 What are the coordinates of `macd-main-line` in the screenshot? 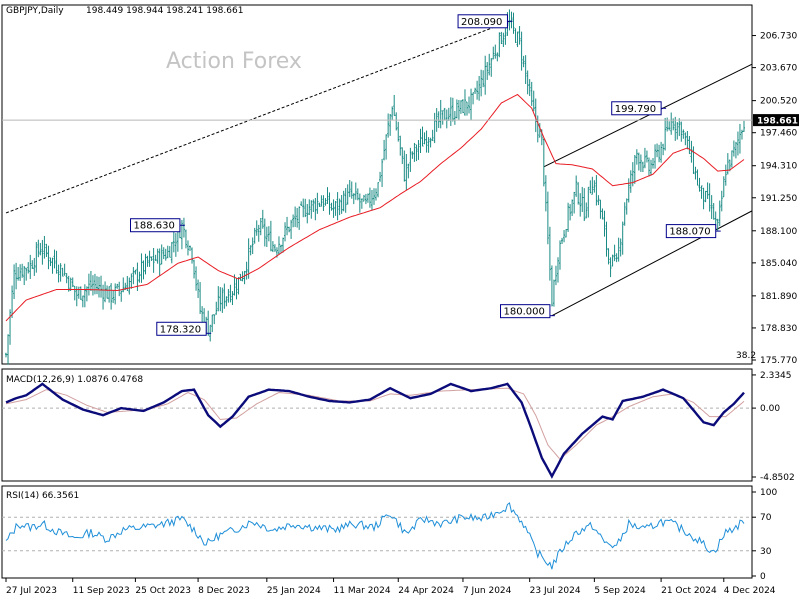 It's located at (375, 430).